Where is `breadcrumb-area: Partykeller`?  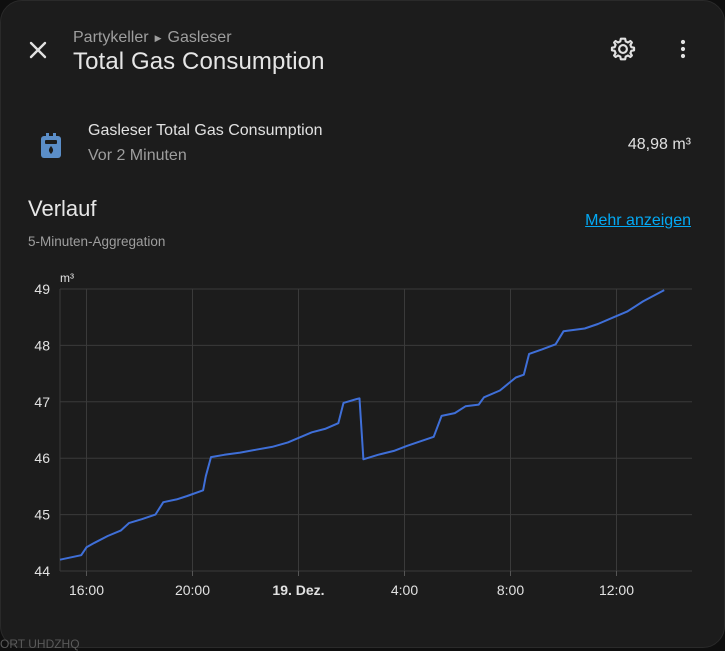 breadcrumb-area: Partykeller is located at coordinates (111, 37).